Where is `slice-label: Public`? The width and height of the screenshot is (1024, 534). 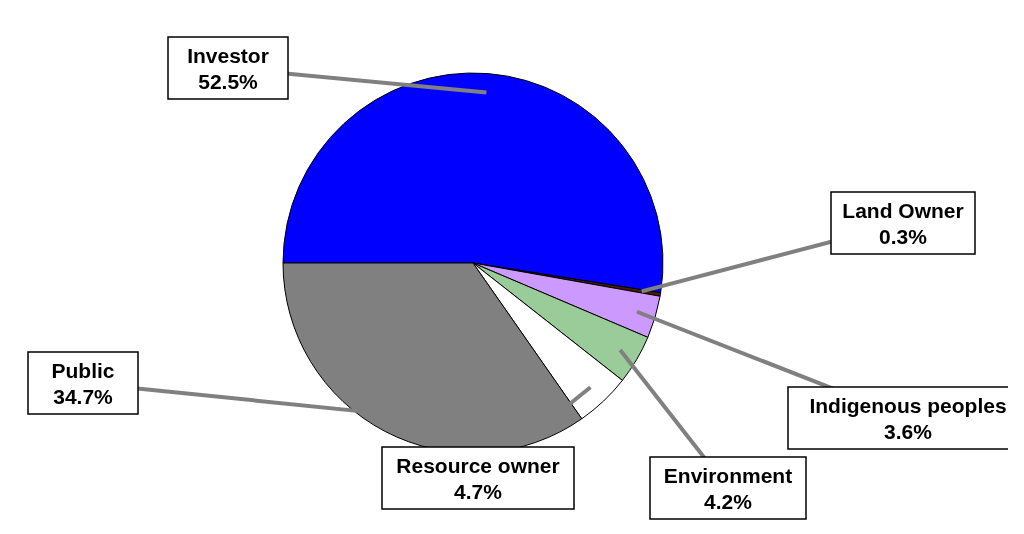 slice-label: Public is located at coordinates (83, 370).